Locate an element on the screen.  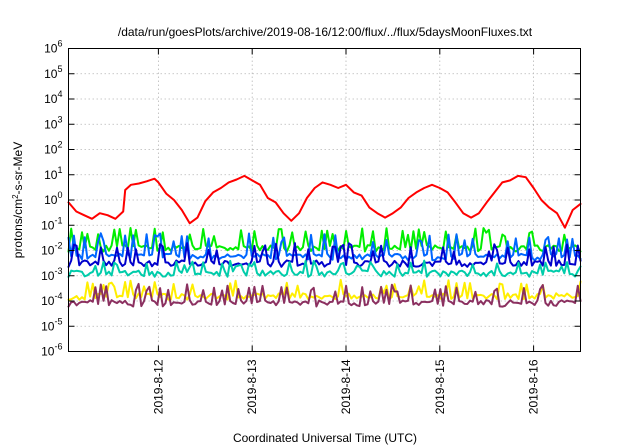
y-tick-label: 10¹ is located at coordinates (53, 173).